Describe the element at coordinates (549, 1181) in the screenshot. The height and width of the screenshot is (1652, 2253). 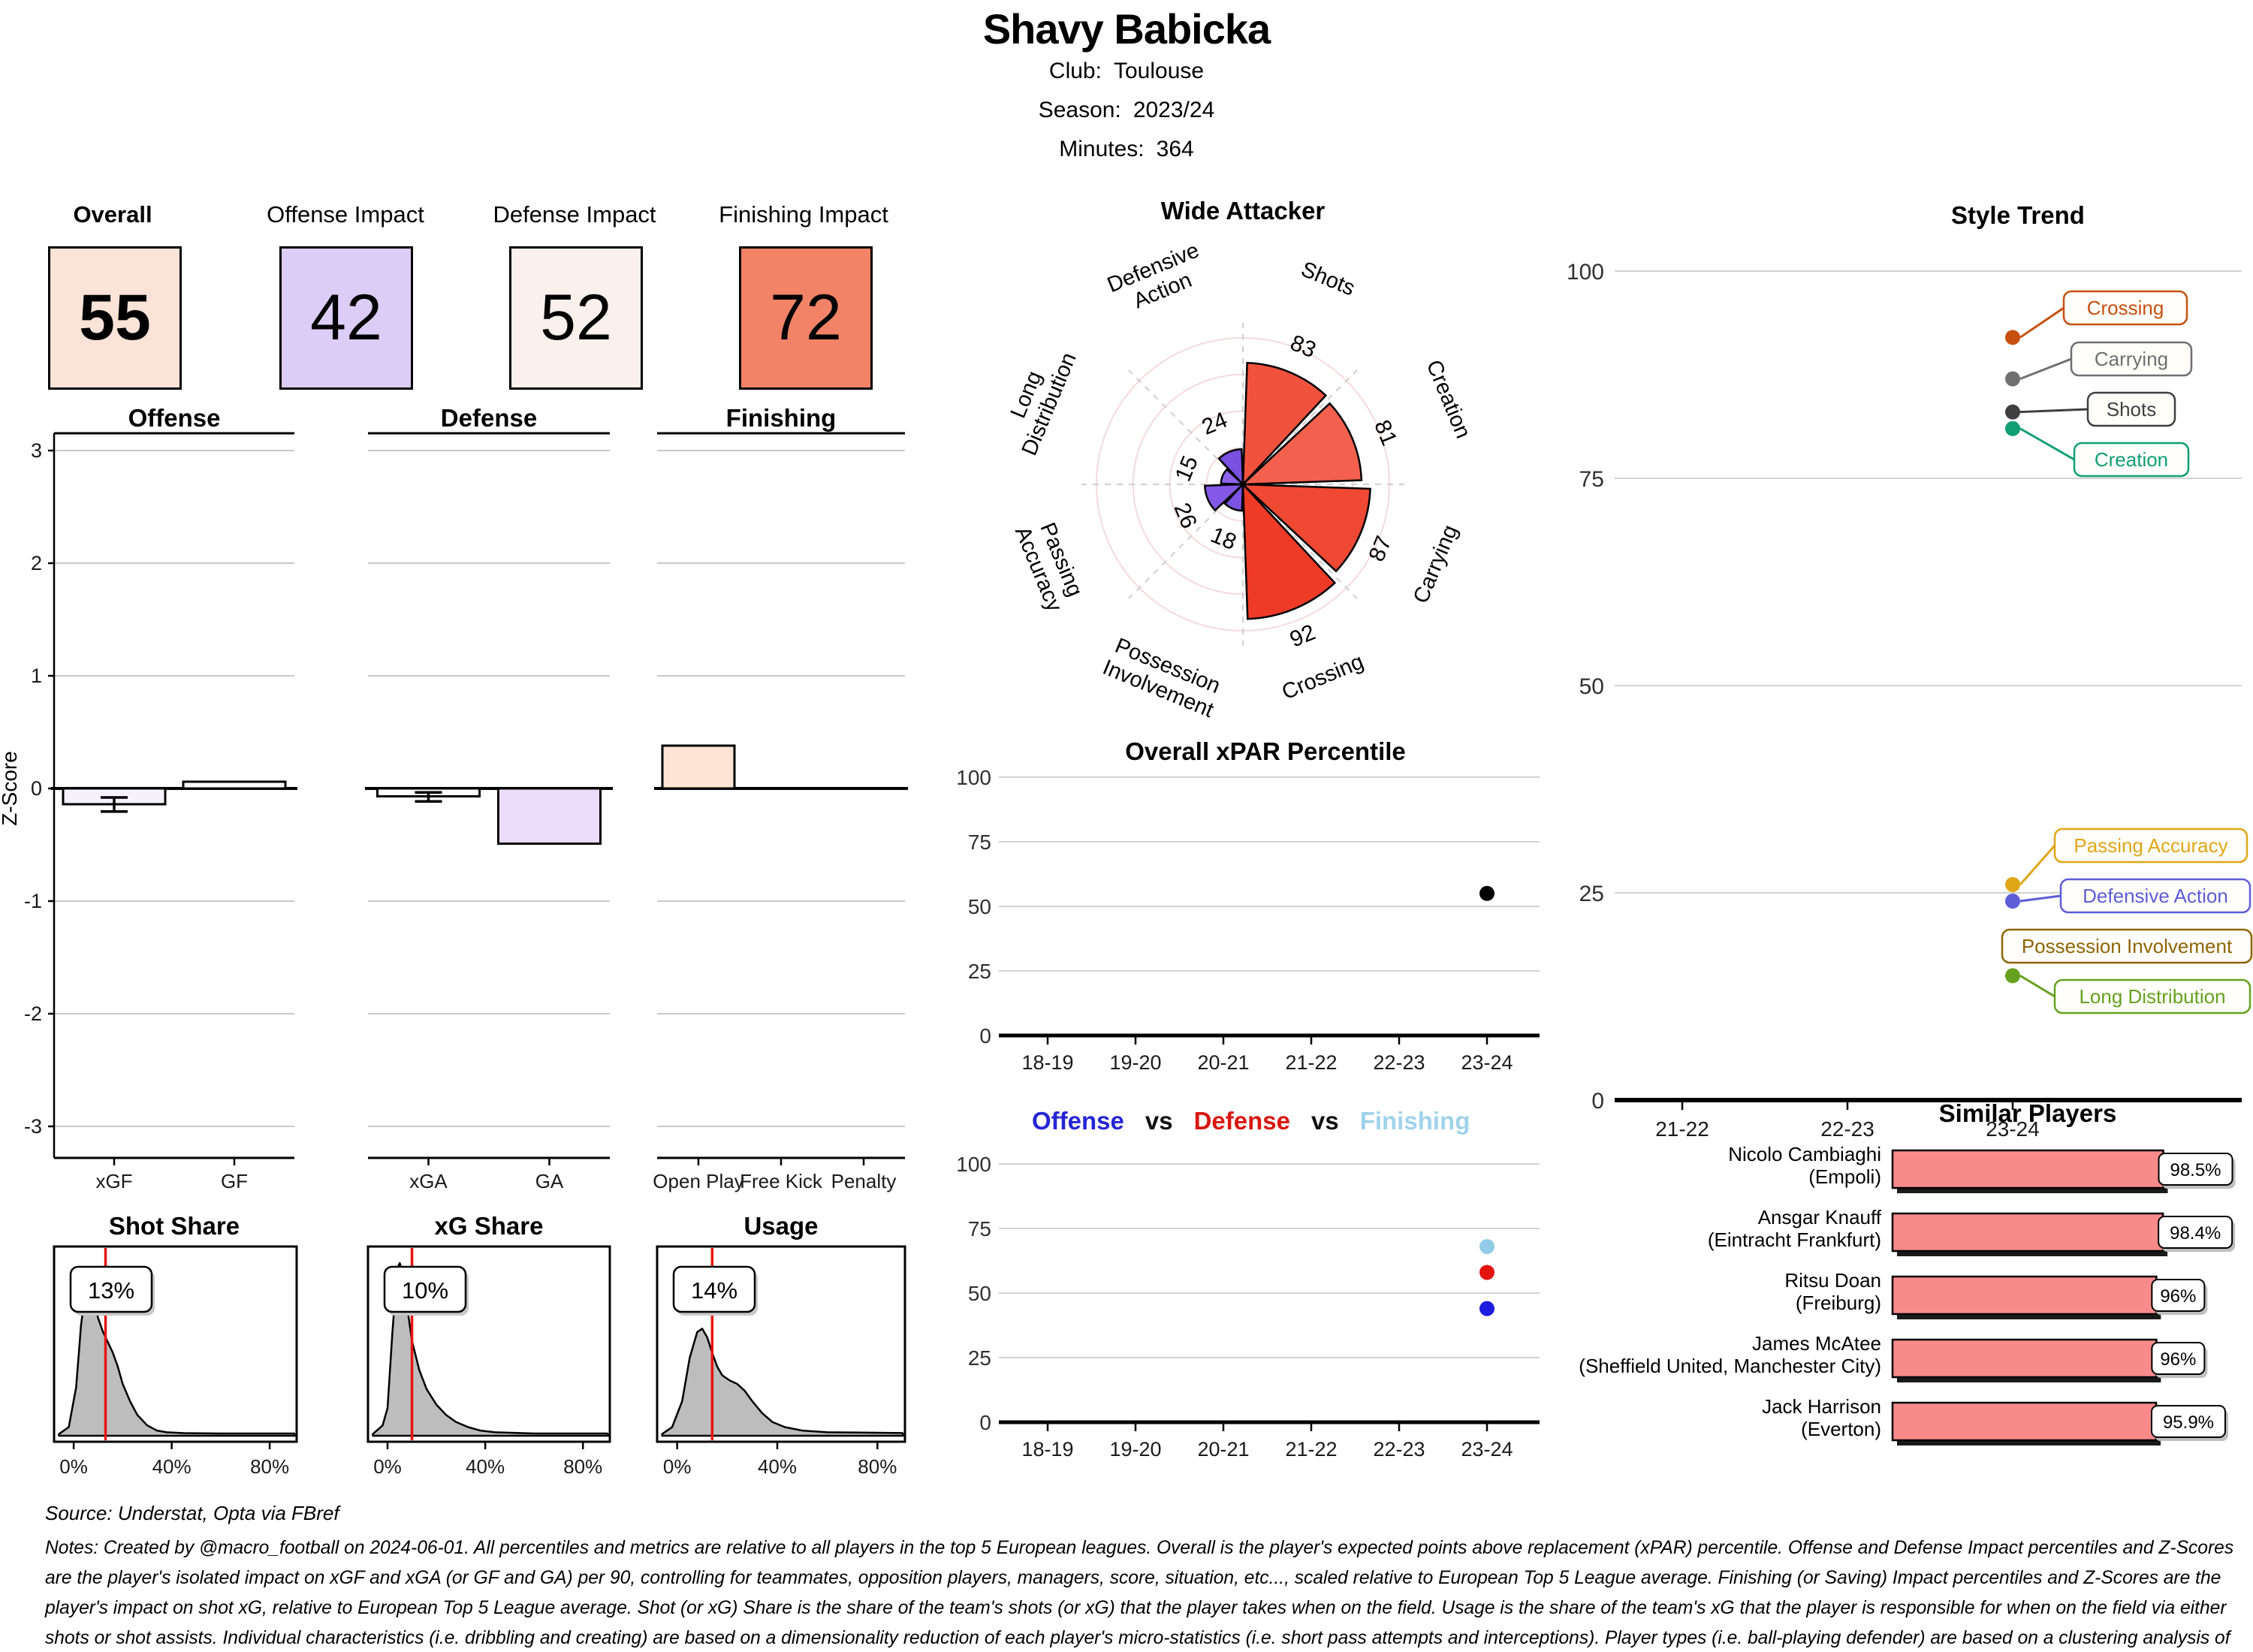
I see `x-tick-label: GA` at that location.